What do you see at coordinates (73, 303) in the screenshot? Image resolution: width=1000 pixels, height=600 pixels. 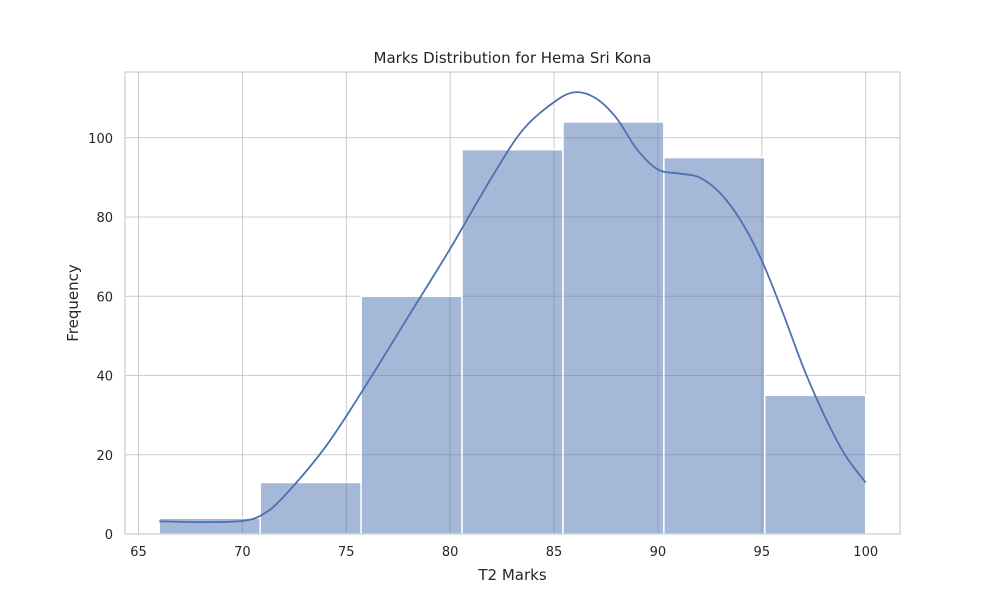 I see `y-axis-label: Frequency` at bounding box center [73, 303].